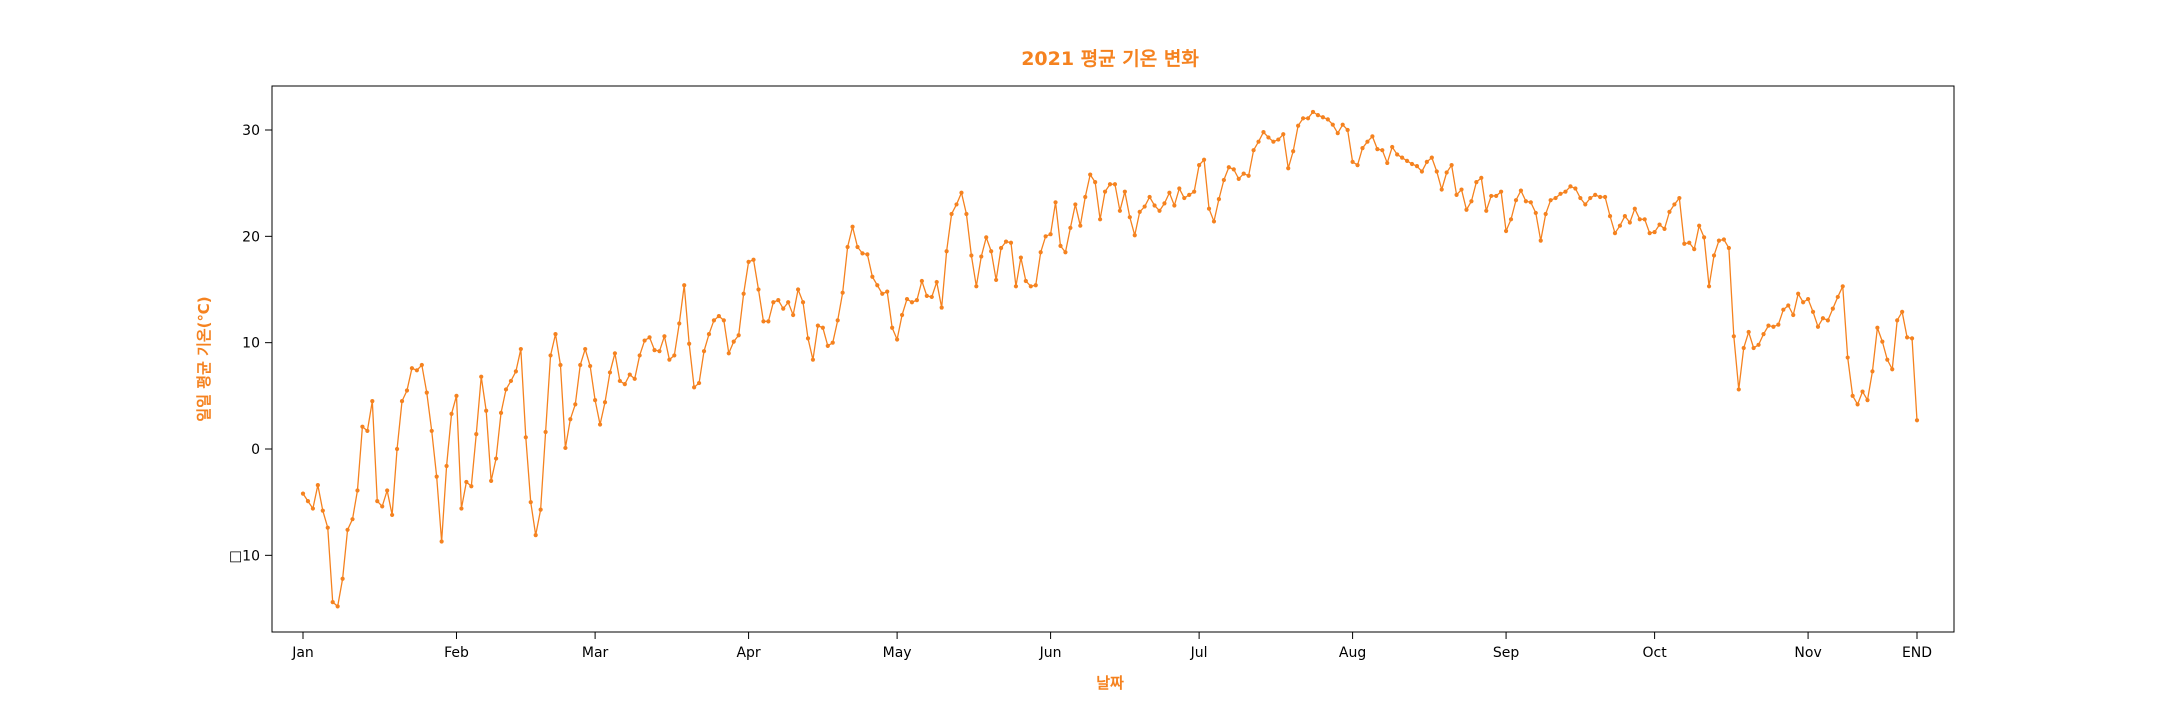  I want to click on x-tick-label: Nov, so click(1807, 653).